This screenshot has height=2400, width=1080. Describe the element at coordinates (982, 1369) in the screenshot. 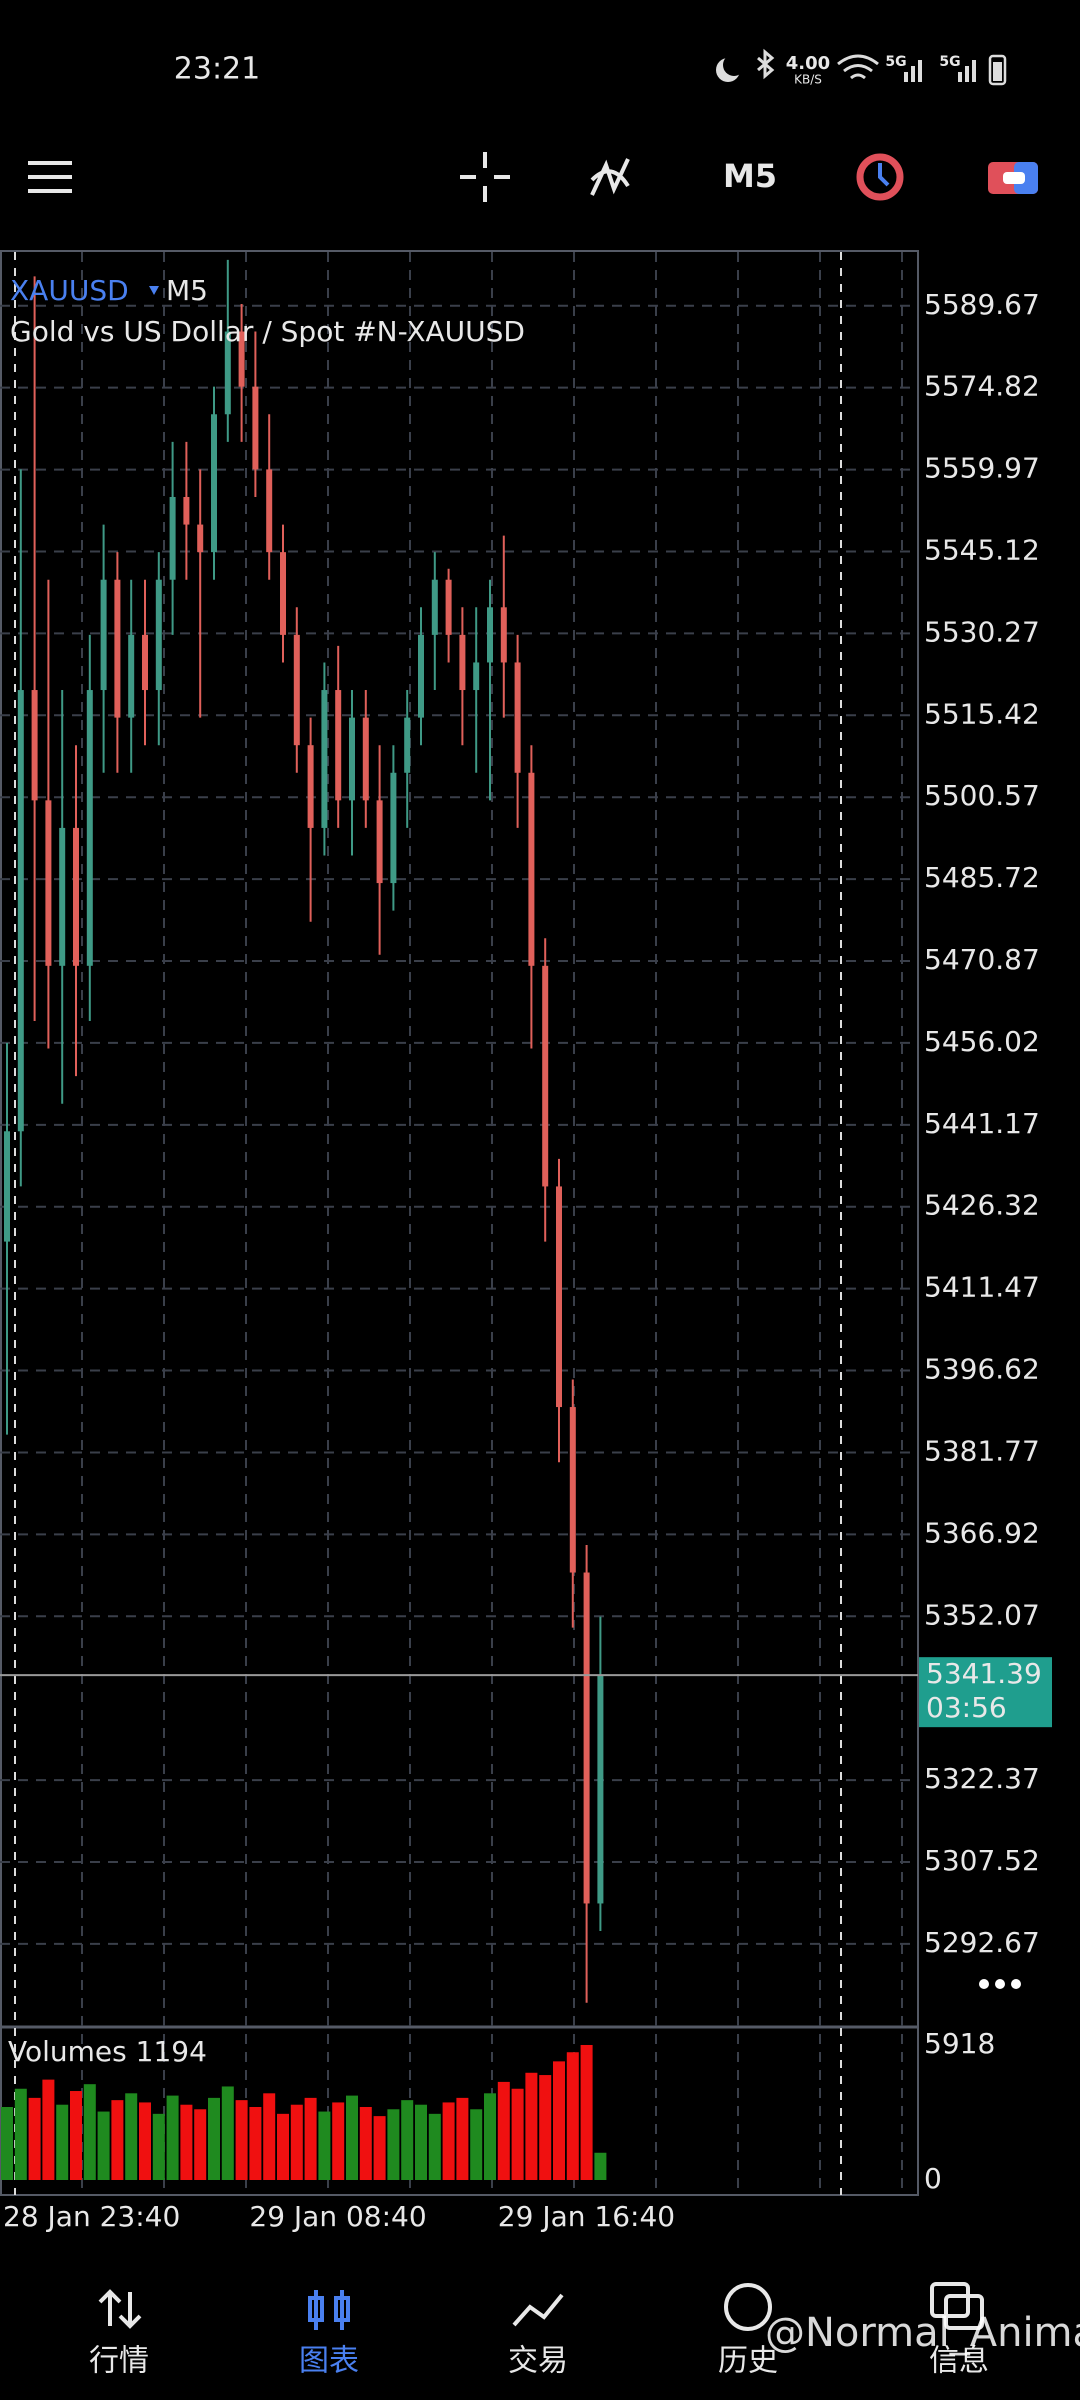

I see `y-tick-label: 5396.62` at that location.